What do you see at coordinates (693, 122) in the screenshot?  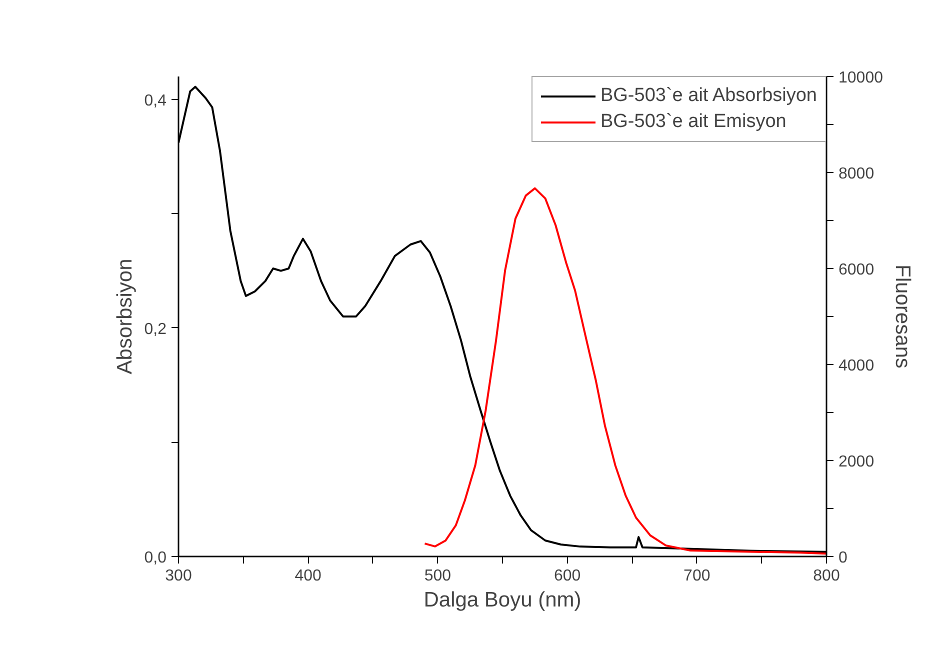 I see `legend-label: BG-503`e ait Emisyon` at bounding box center [693, 122].